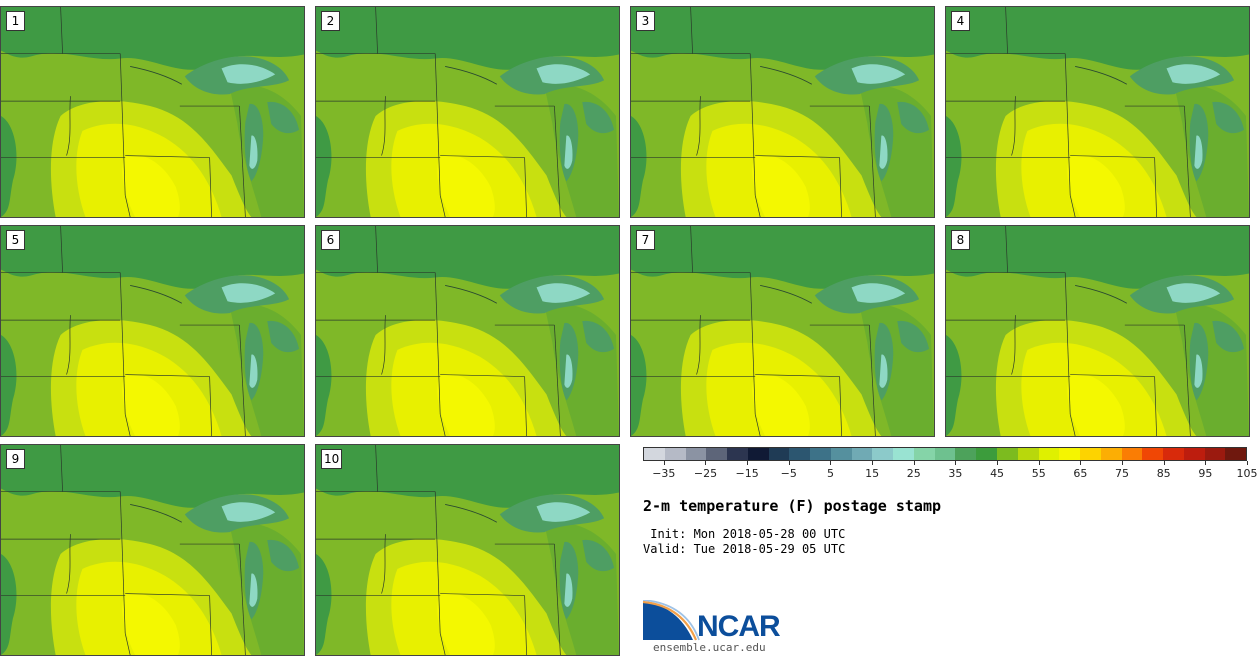 This screenshot has width=1260, height=657. Describe the element at coordinates (913, 473) in the screenshot. I see `colorbar-tick-label: 25` at that location.